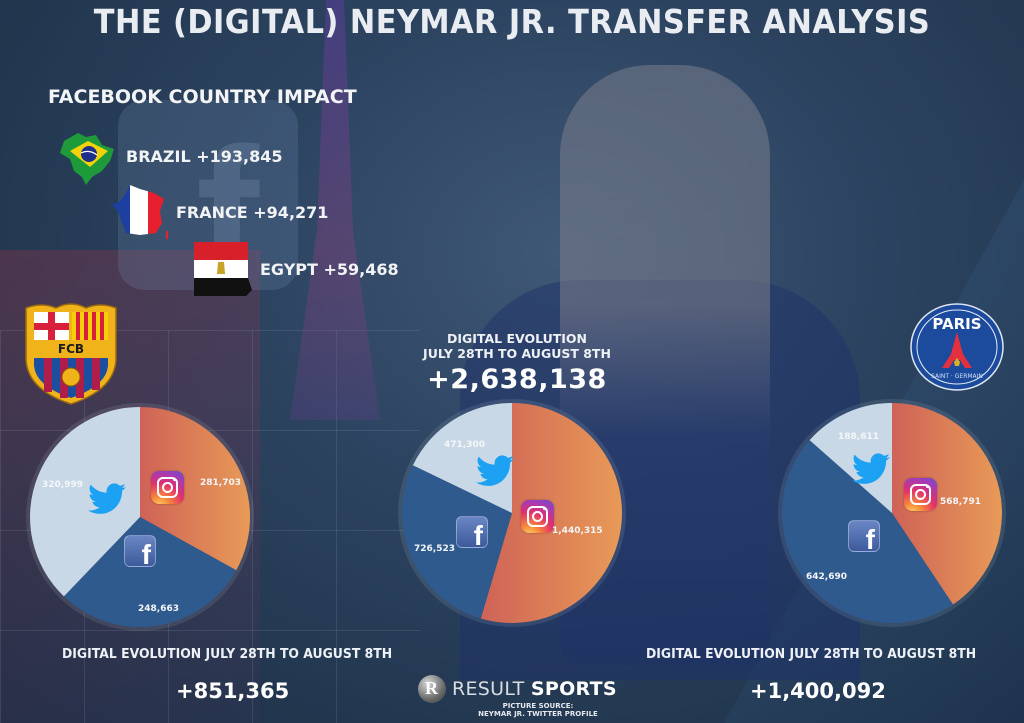 The width and height of the screenshot is (1024, 723). Describe the element at coordinates (204, 156) in the screenshot. I see `brazil-impact-label: BRAZIL +193,845` at that location.